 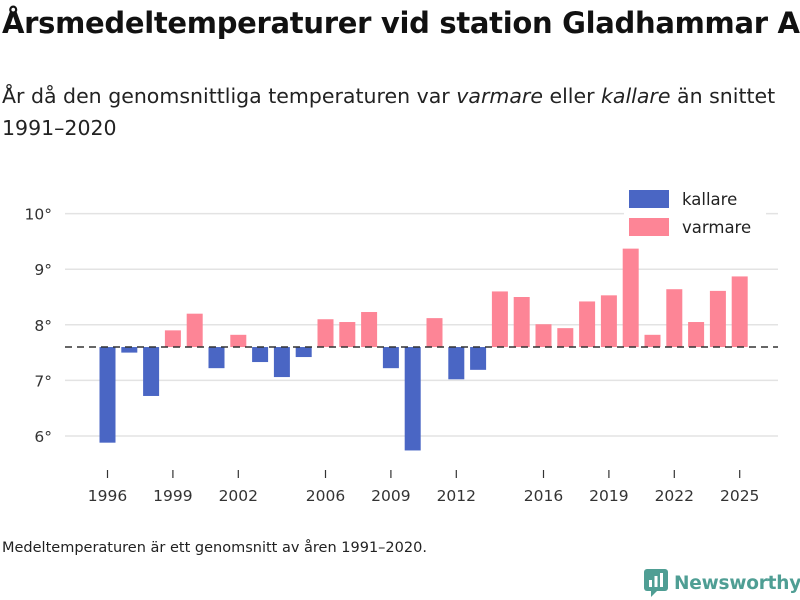 I want to click on x-tick-label: 2006, so click(x=325, y=496).